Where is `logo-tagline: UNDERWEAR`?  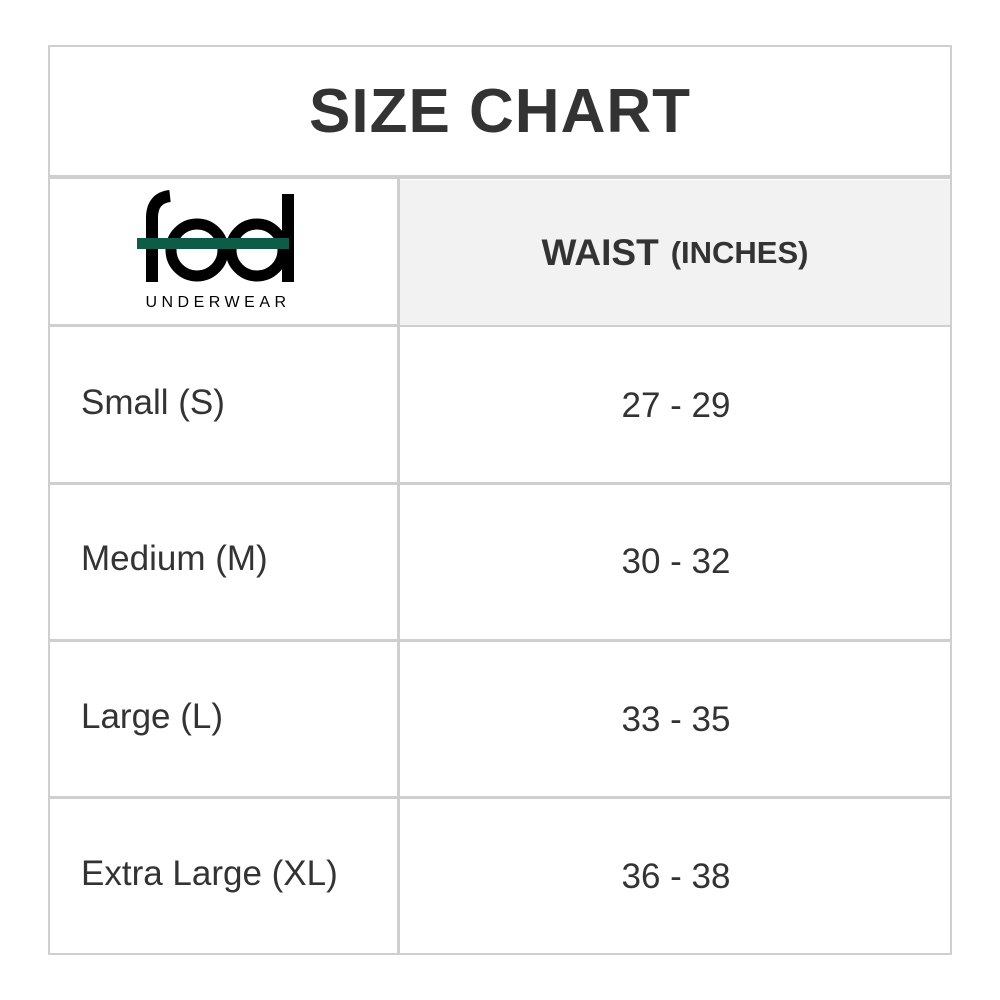
logo-tagline: UNDERWEAR is located at coordinates (217, 302).